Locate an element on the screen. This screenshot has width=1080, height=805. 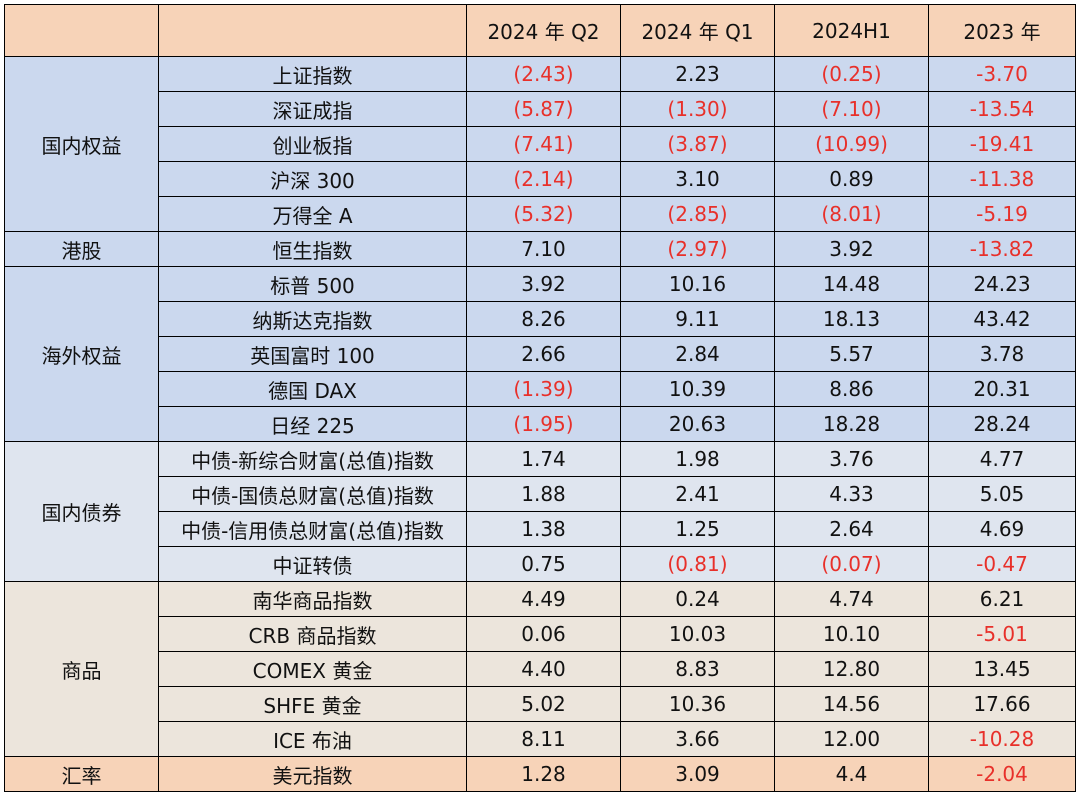
value-cell: 28.24 is located at coordinates (1002, 424).